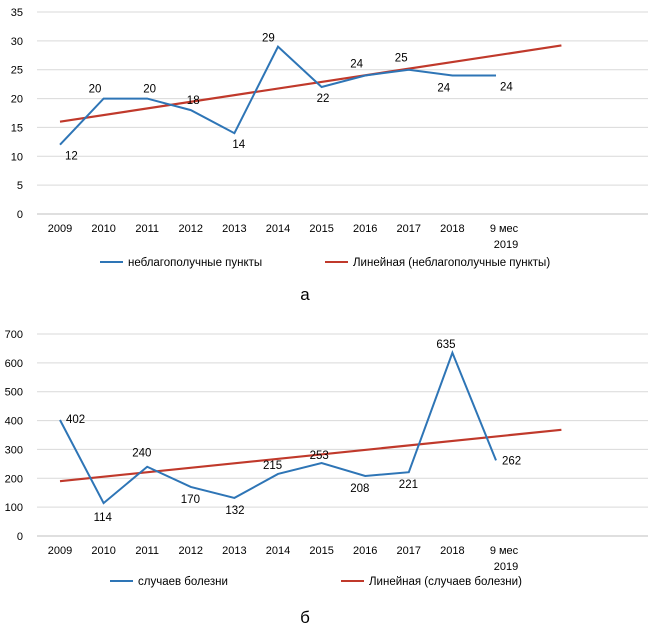  I want to click on data-label: 635, so click(445, 345).